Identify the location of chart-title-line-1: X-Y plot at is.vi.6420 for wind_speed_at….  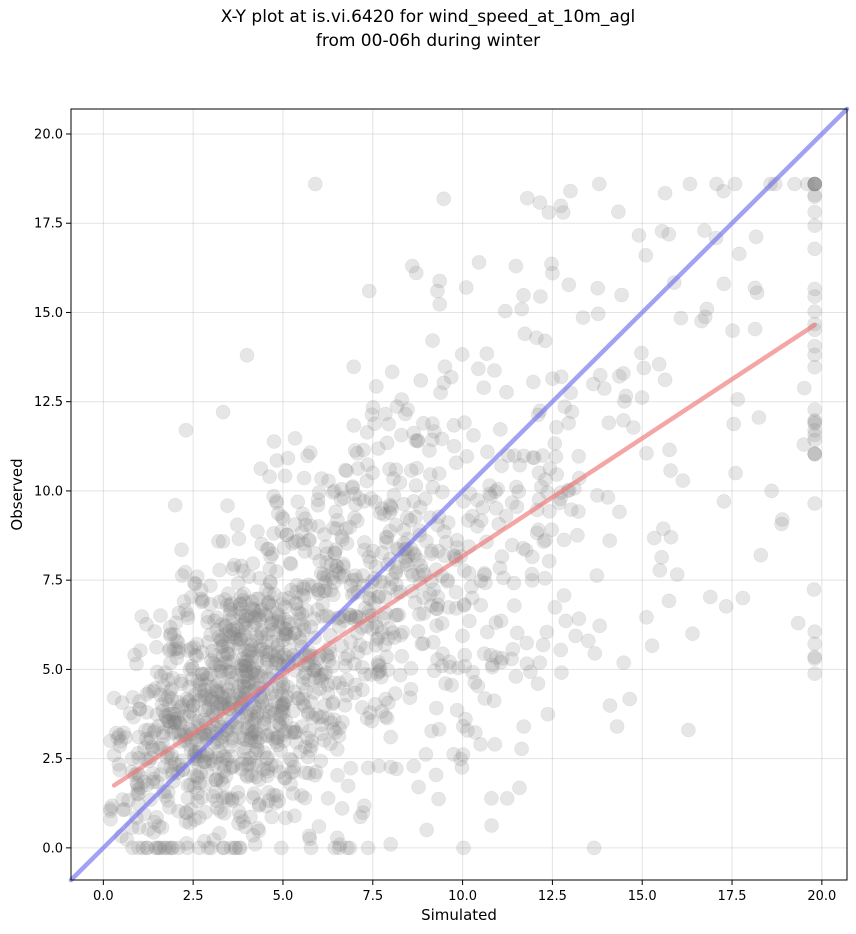
(428, 17).